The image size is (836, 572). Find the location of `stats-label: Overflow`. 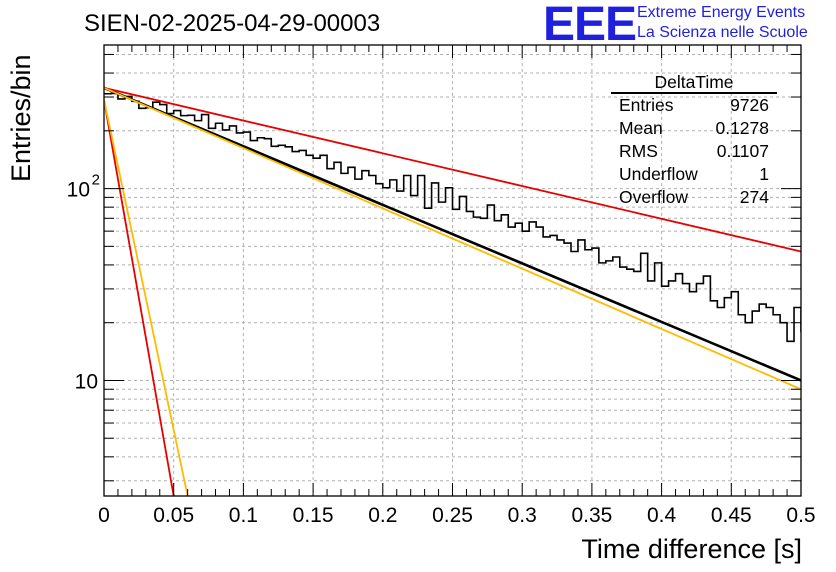

stats-label: Overflow is located at coordinates (654, 197).